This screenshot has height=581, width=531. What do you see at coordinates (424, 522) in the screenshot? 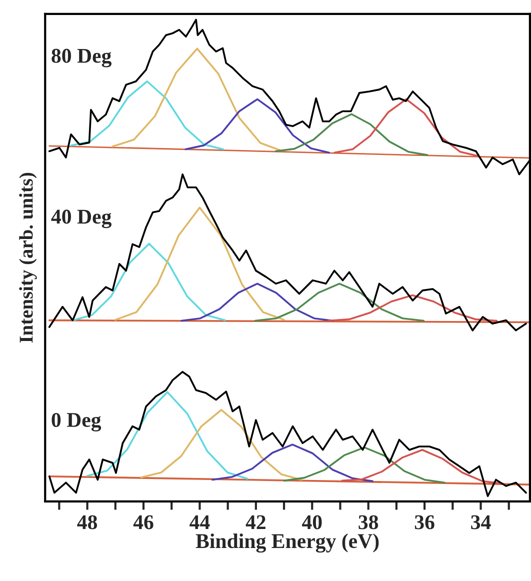
I see `x-tick-label: 36` at bounding box center [424, 522].